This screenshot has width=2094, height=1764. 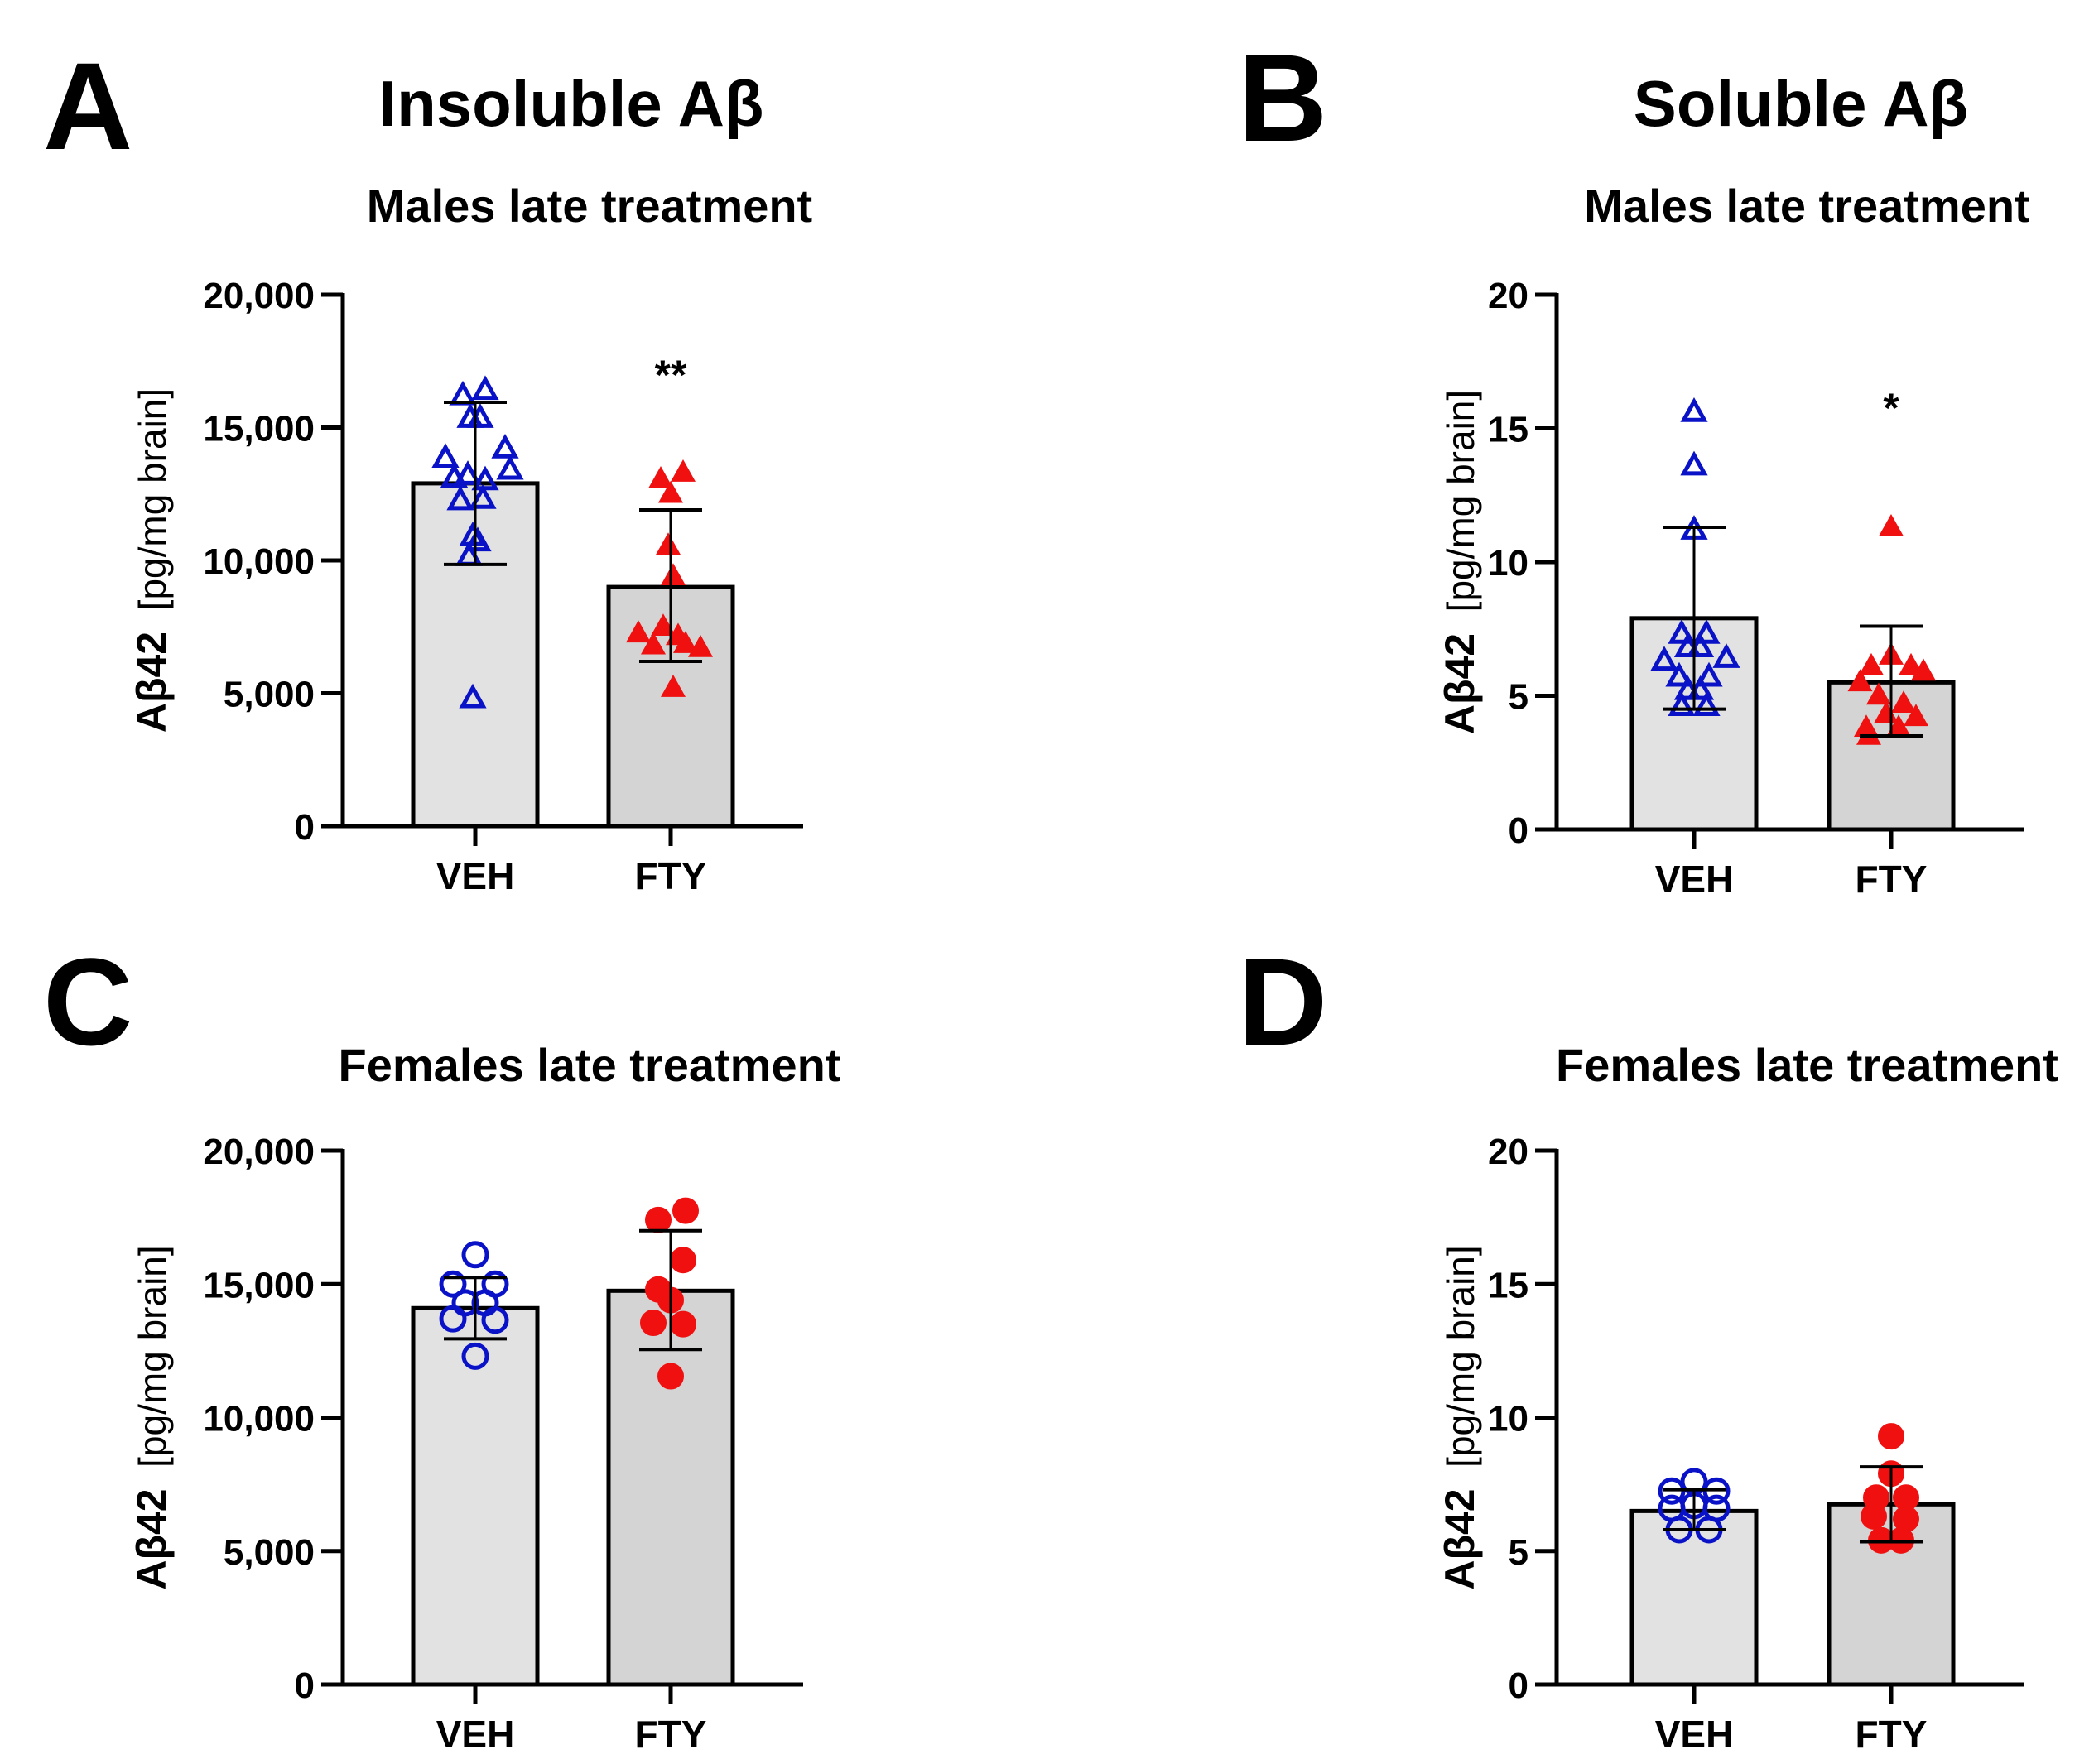 I want to click on series-veh-points, so click(x=474, y=1305).